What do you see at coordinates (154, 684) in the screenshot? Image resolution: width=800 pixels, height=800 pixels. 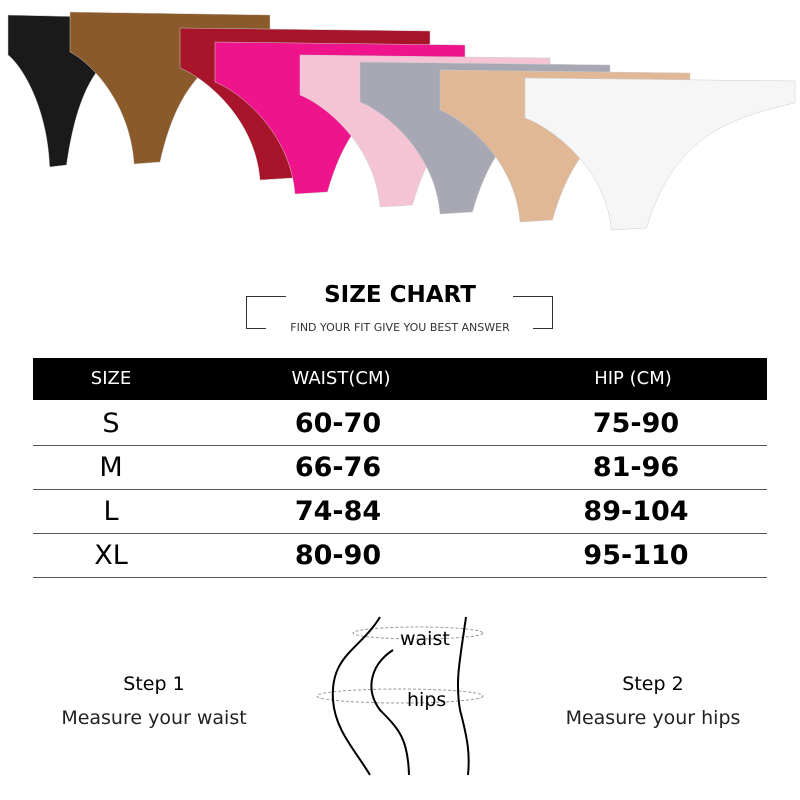 I see `step-1-title: Step 1` at bounding box center [154, 684].